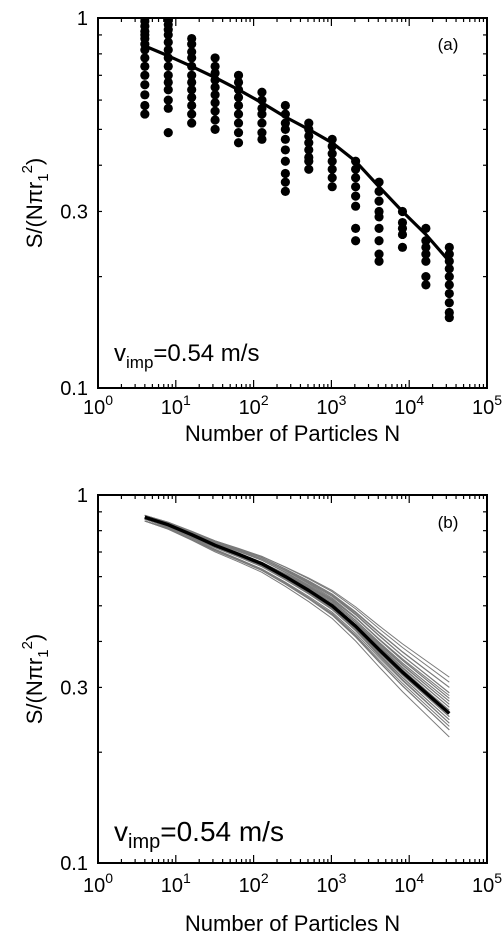  Describe the element at coordinates (487, 405) in the screenshot. I see `x-tick-label: 10⁵` at that location.